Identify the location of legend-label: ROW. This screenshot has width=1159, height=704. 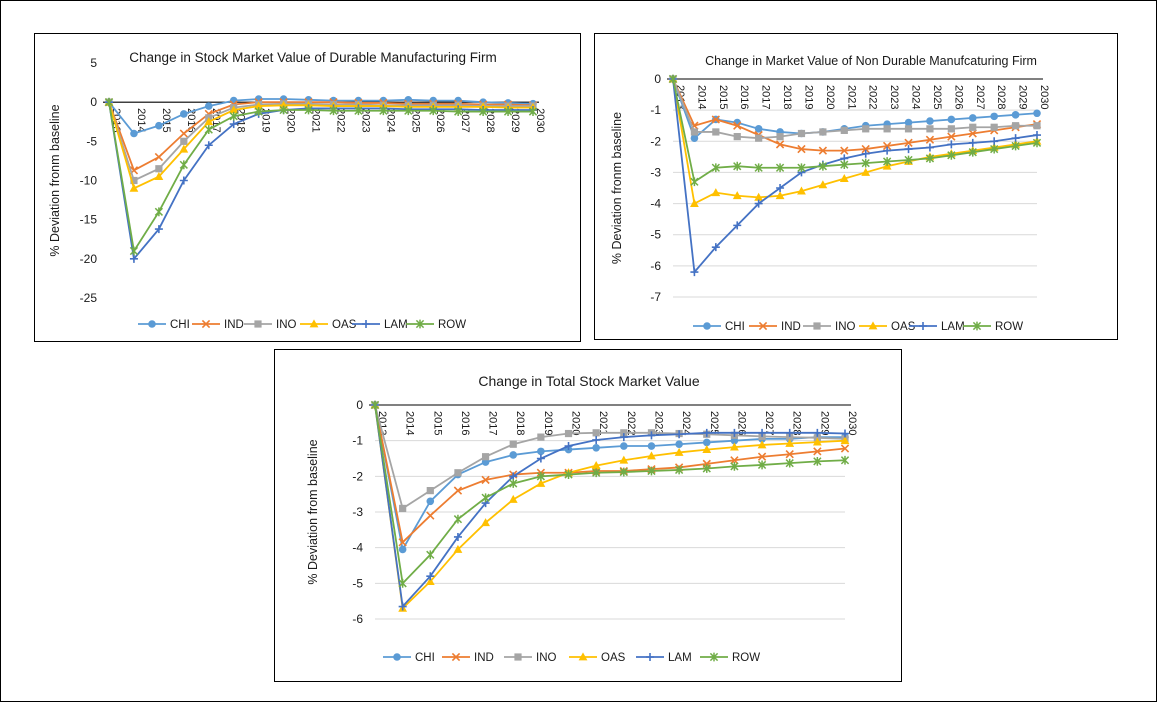
(746, 658).